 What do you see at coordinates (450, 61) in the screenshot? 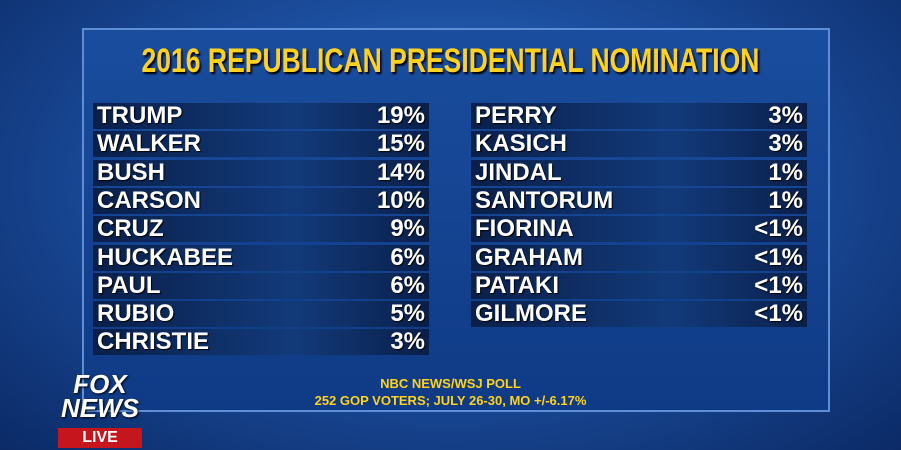
I see `title: 2016 REPUBLICAN PRESIDENTIAL NOMINATION` at bounding box center [450, 61].